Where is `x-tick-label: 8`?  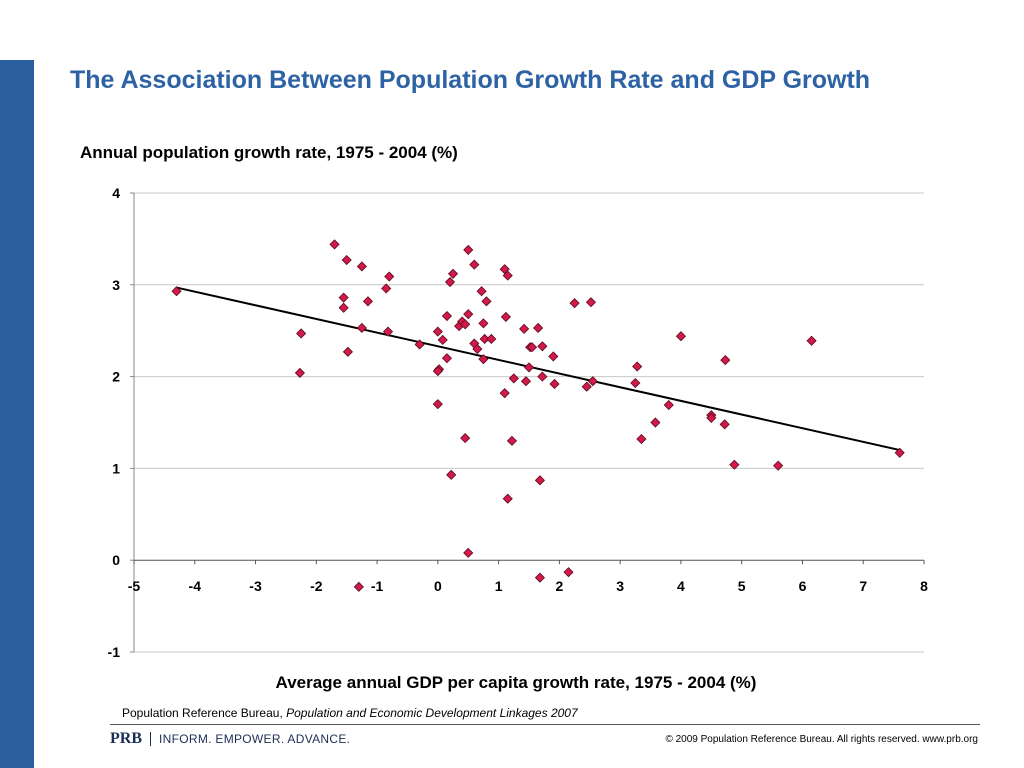
x-tick-label: 8 is located at coordinates (924, 586).